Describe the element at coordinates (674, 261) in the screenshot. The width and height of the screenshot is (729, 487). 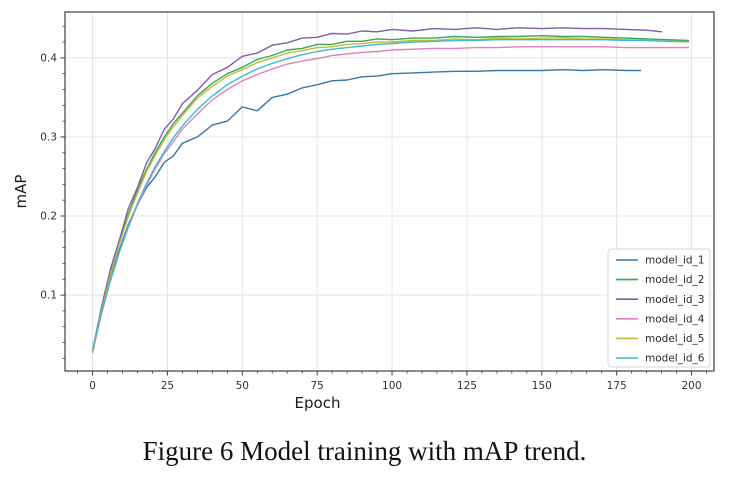
I see `legend-label-model_id_1: model_id_1` at that location.